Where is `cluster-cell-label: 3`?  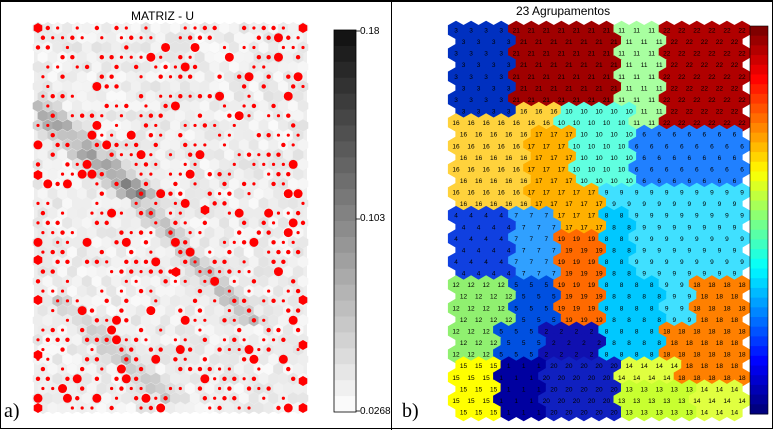
cluster-cell-label: 3 is located at coordinates (456, 77).